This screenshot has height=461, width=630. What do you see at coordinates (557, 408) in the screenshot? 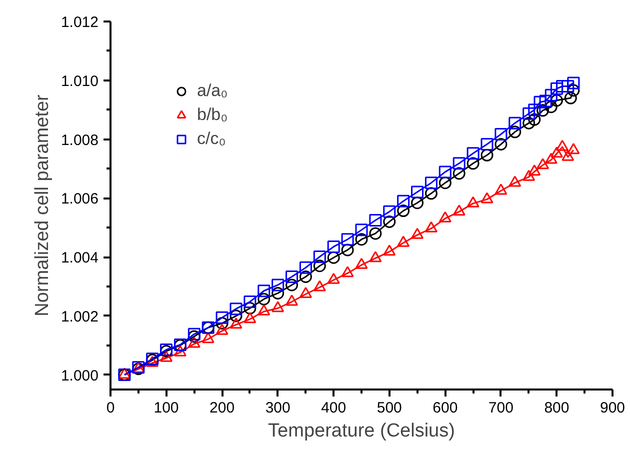
I see `x-tick-label: 800` at bounding box center [557, 408].